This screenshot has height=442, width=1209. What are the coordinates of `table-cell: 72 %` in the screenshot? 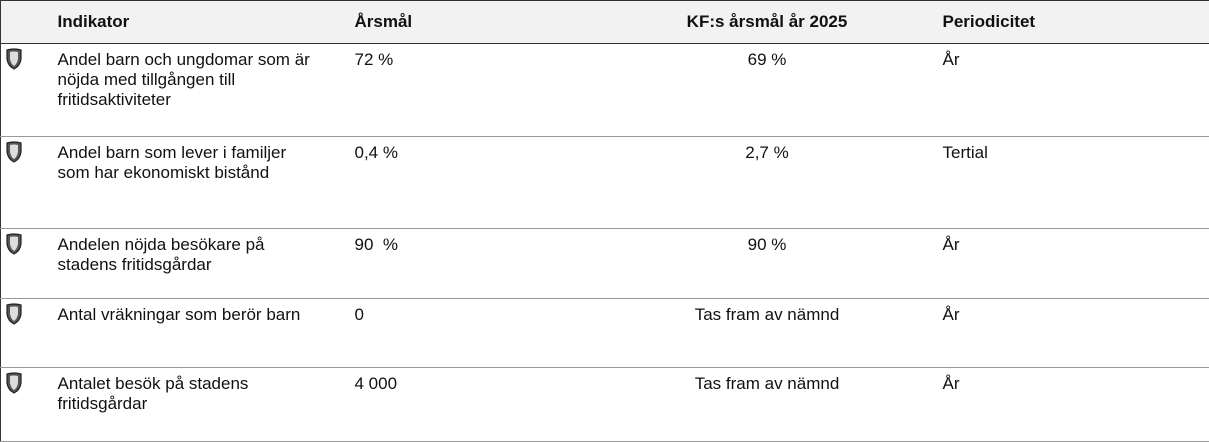 It's located at (473, 90).